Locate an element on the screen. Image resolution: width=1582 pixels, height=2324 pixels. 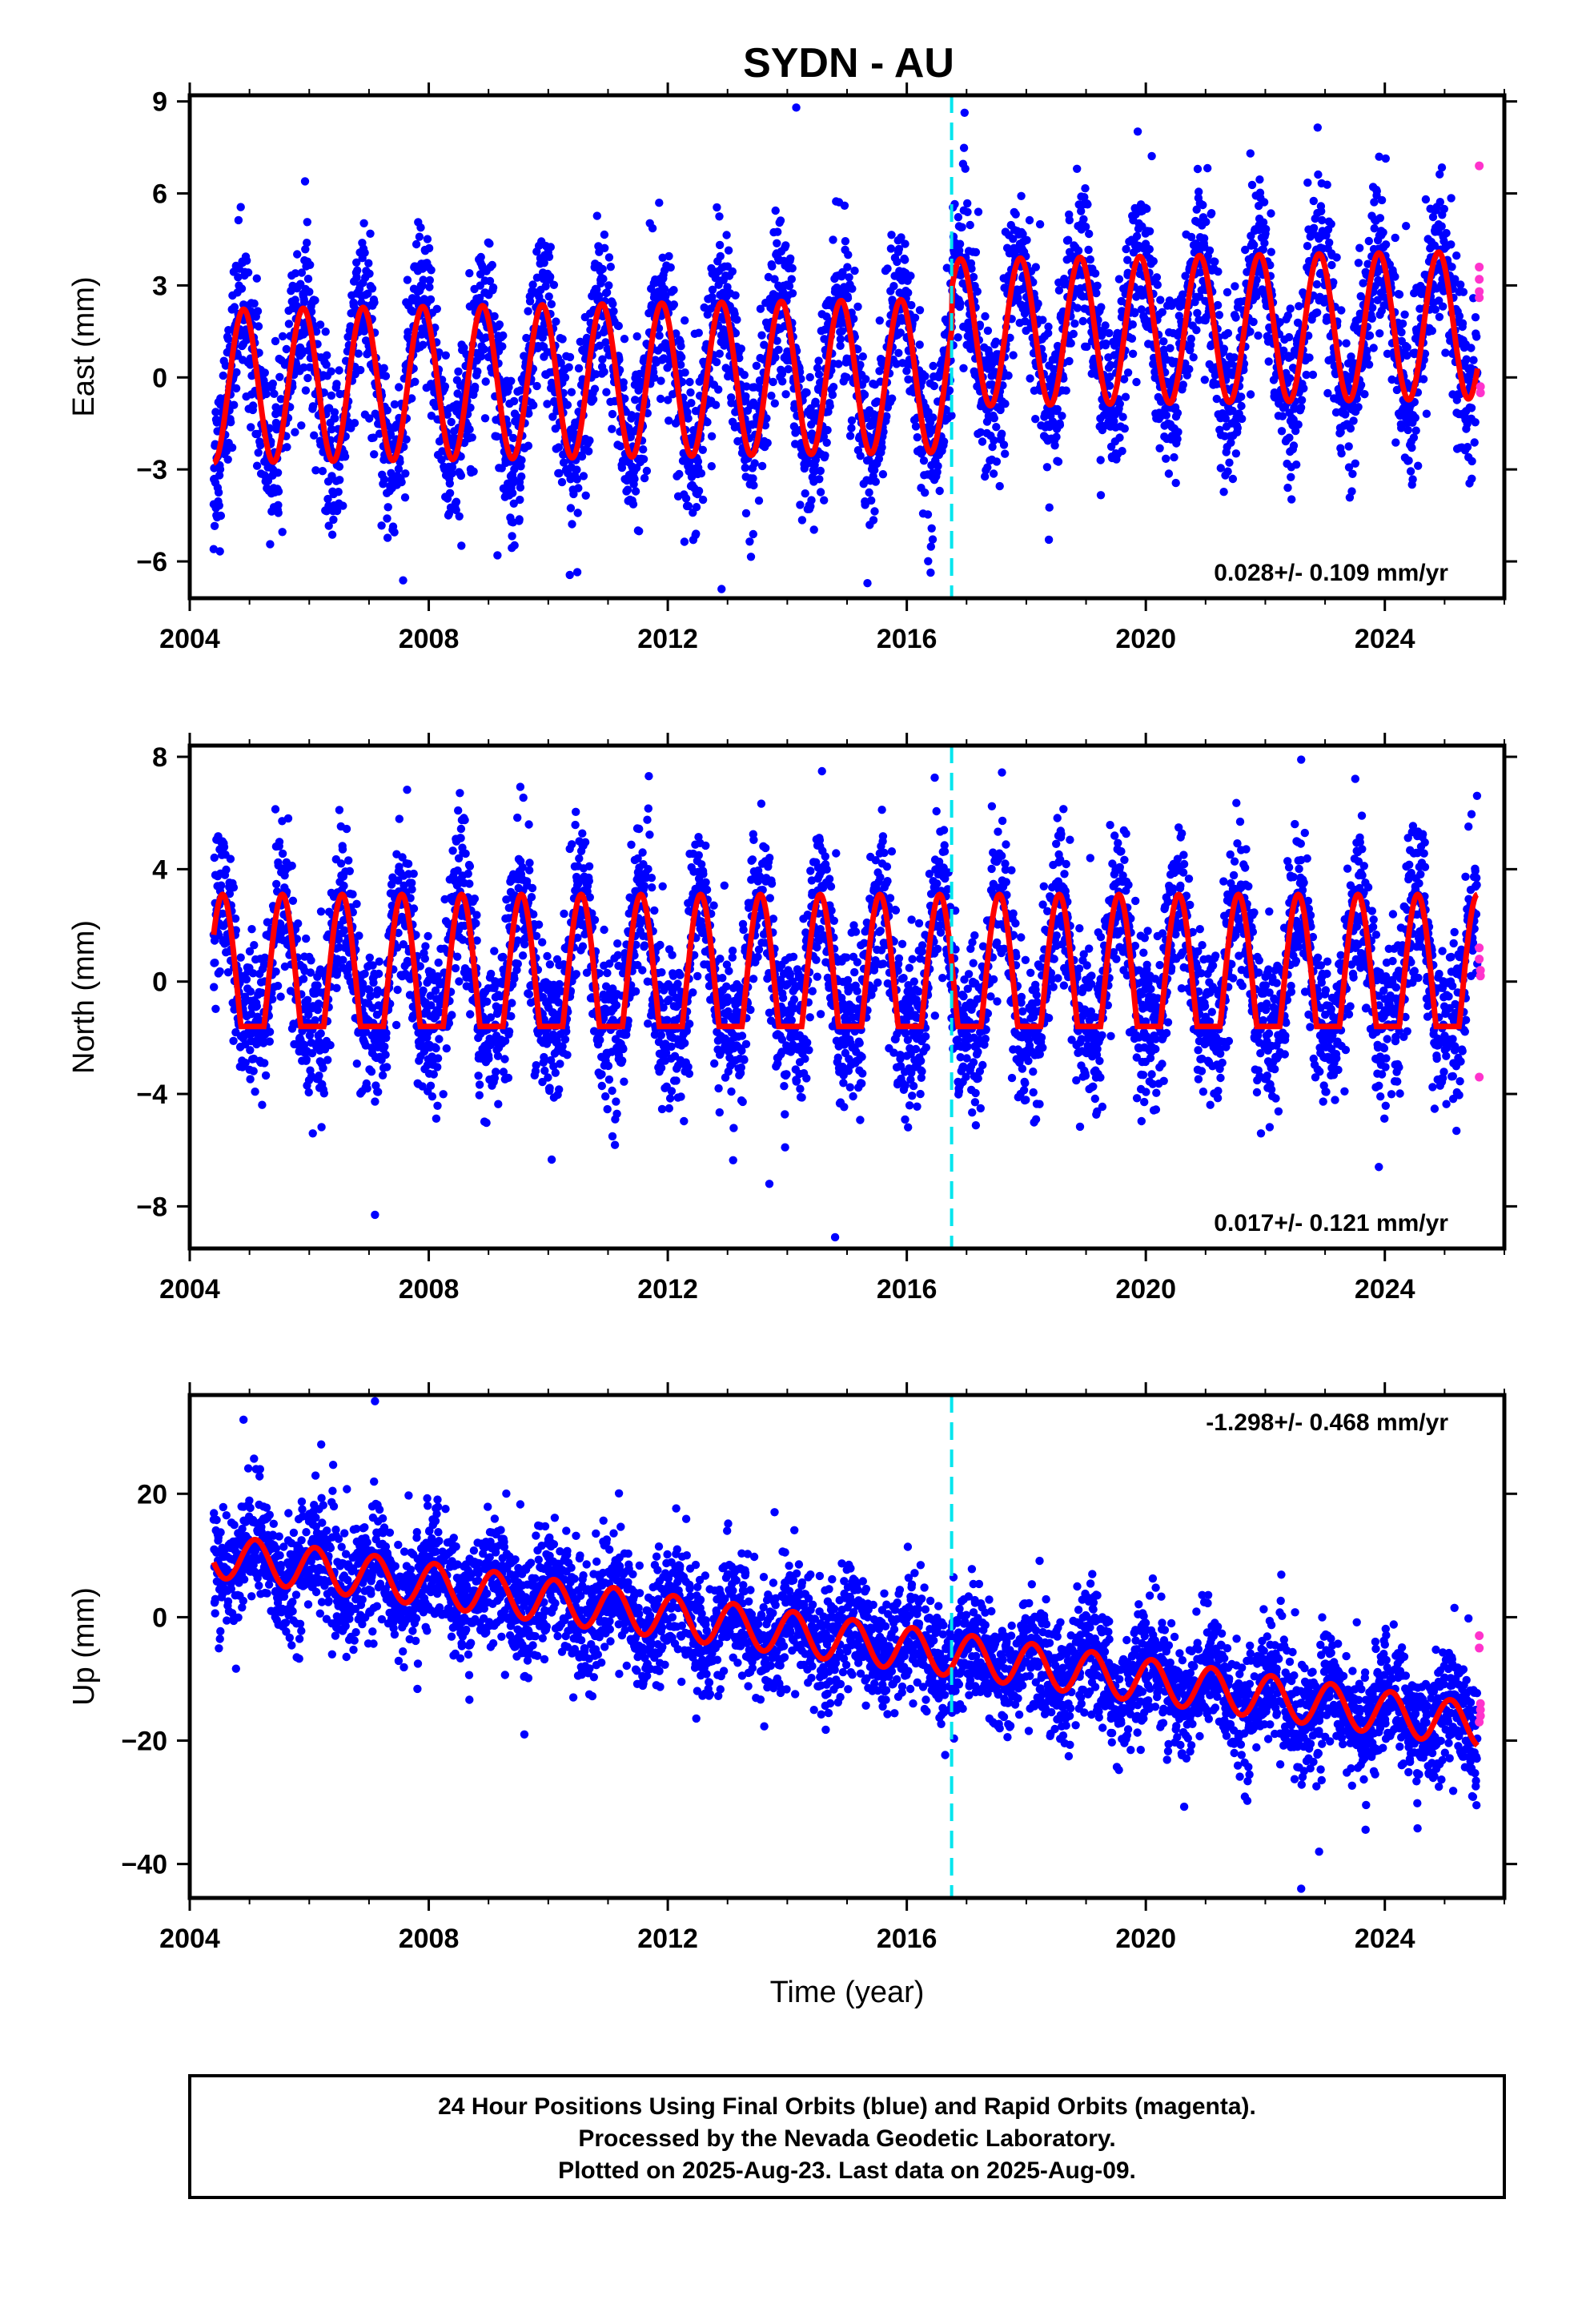
rapid-orbit-point is located at coordinates (1479, 298).